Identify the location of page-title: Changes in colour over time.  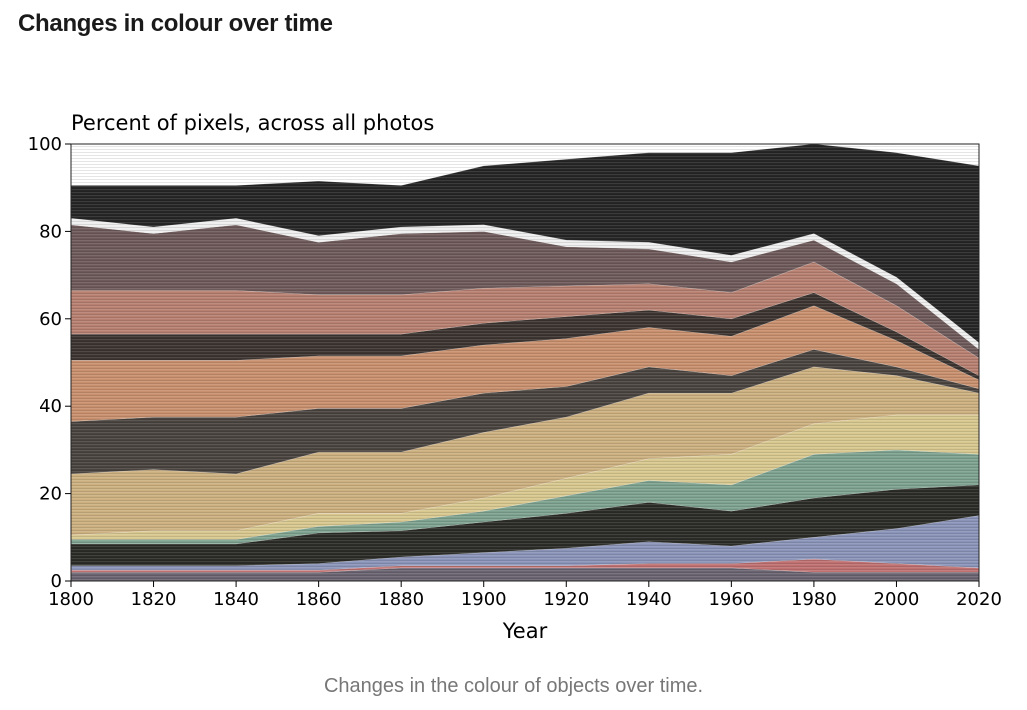
(175, 23).